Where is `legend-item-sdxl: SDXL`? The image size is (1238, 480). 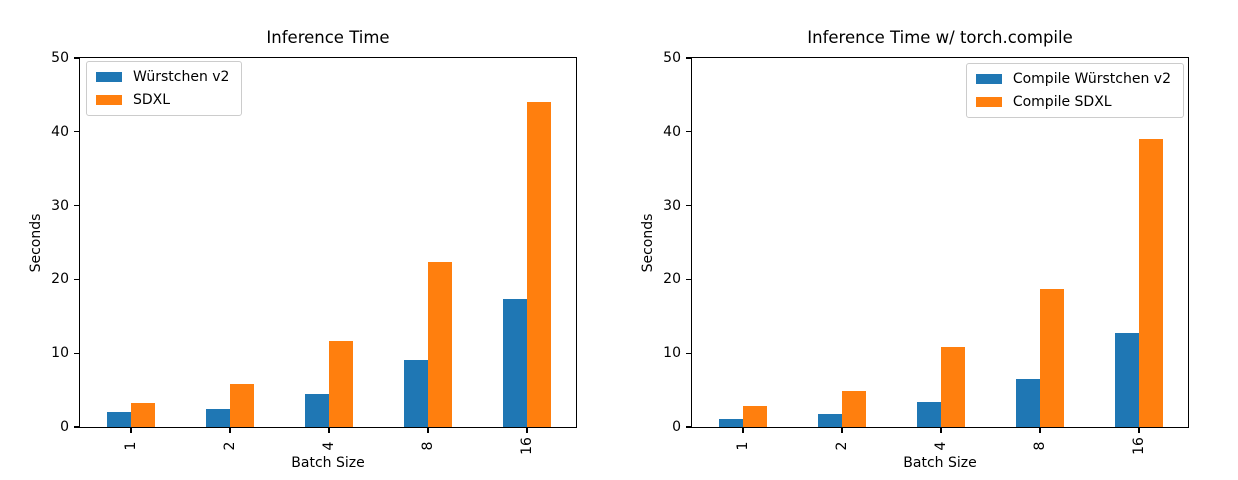 legend-item-sdxl: SDXL is located at coordinates (162, 100).